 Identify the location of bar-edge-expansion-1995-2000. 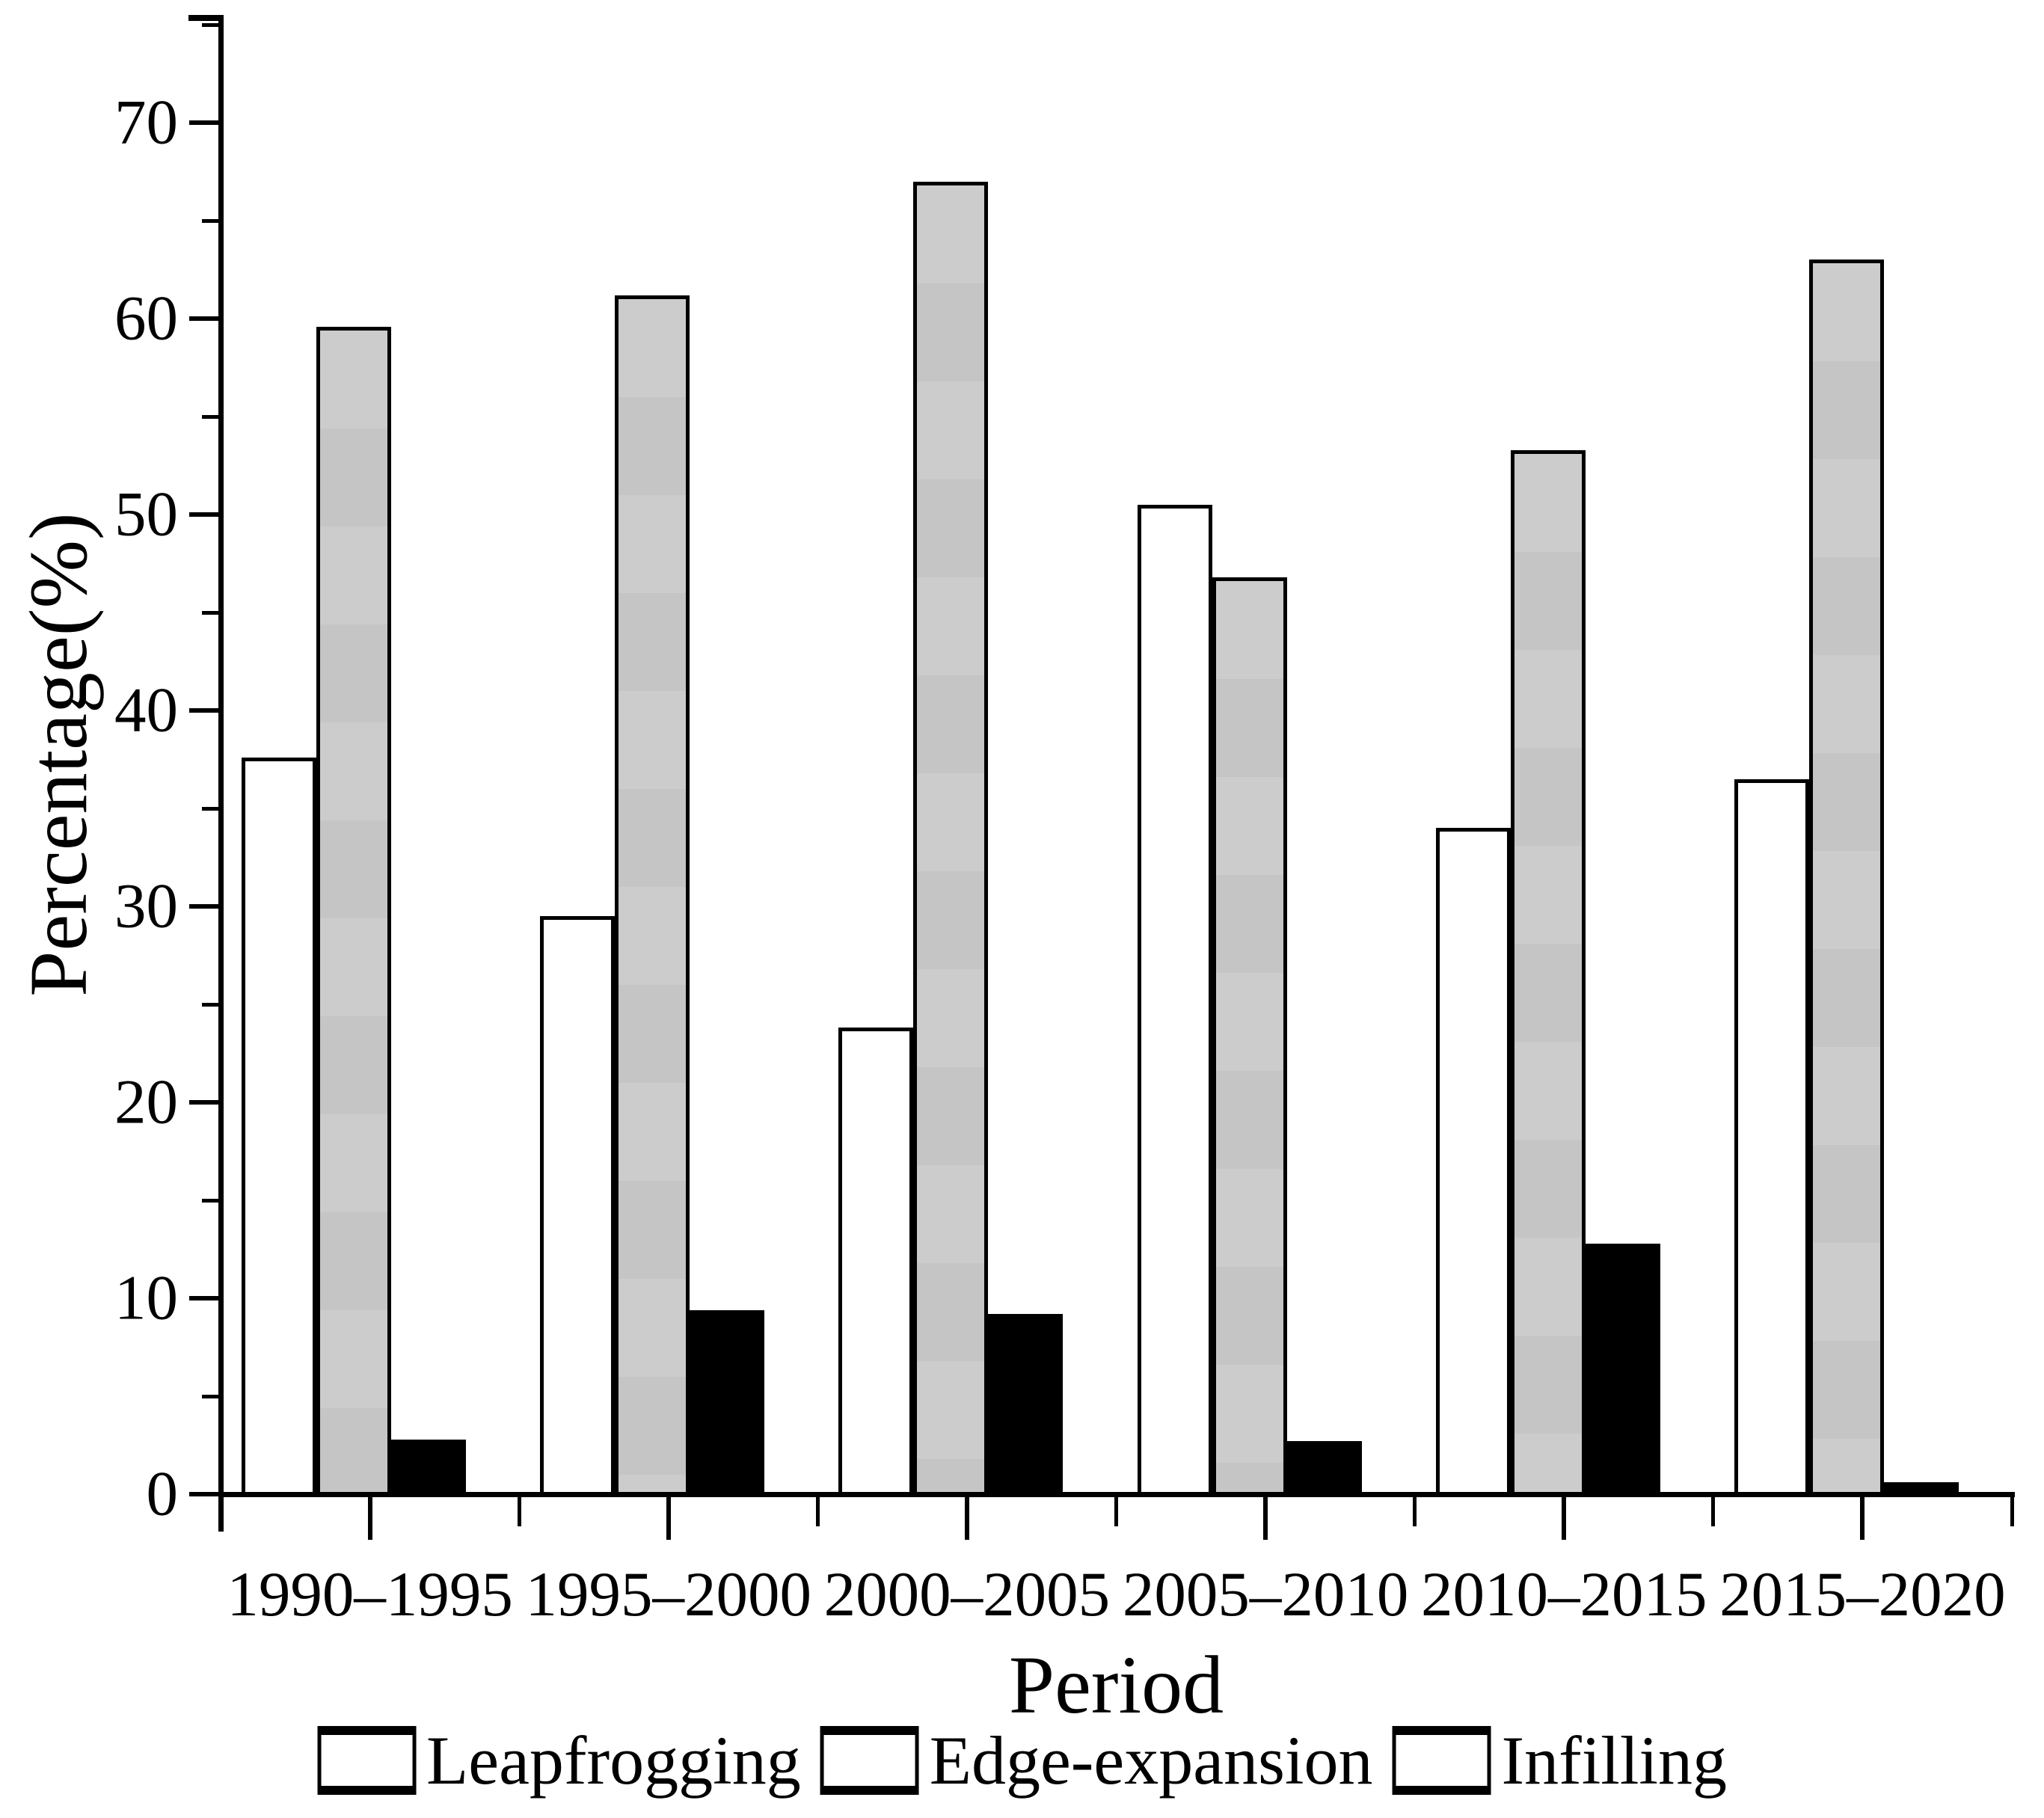
(652, 896).